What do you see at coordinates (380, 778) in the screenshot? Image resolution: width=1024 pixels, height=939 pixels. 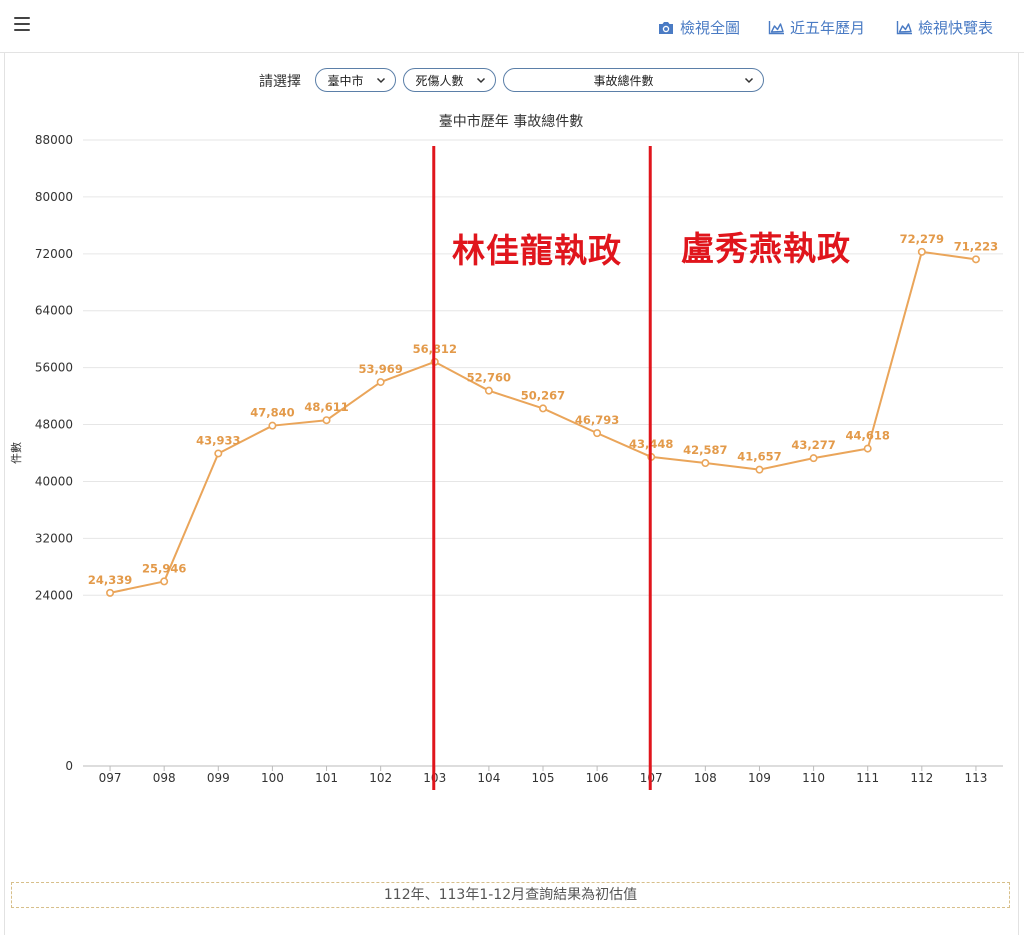 I see `x-tick-label: 102` at bounding box center [380, 778].